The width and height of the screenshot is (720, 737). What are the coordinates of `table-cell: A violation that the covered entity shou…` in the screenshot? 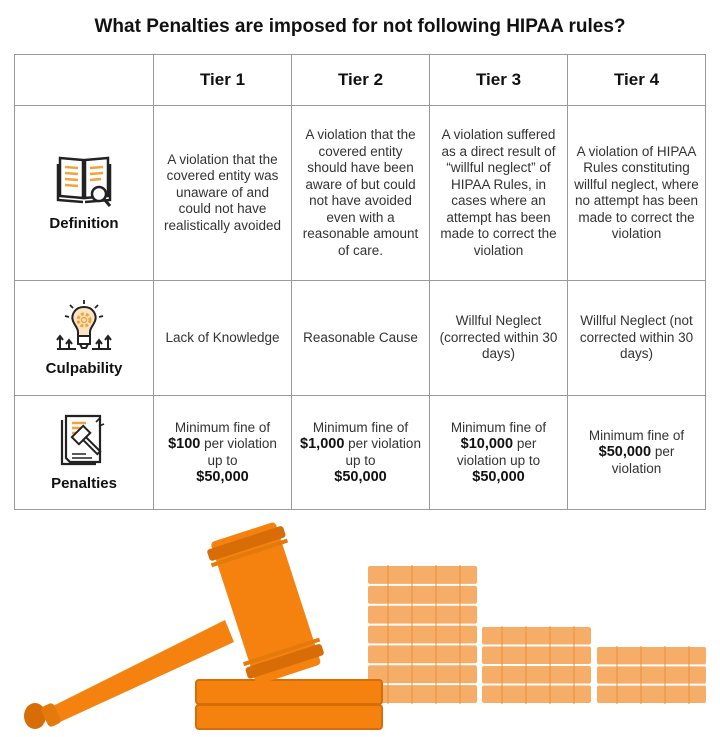 It's located at (360, 193).